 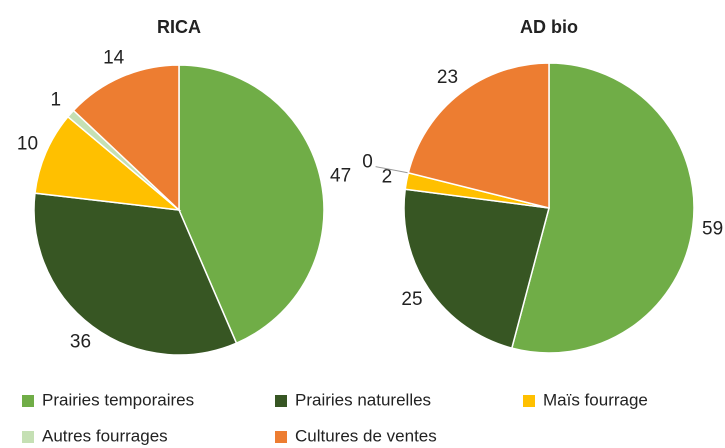 I want to click on leader-line, so click(x=392, y=170).